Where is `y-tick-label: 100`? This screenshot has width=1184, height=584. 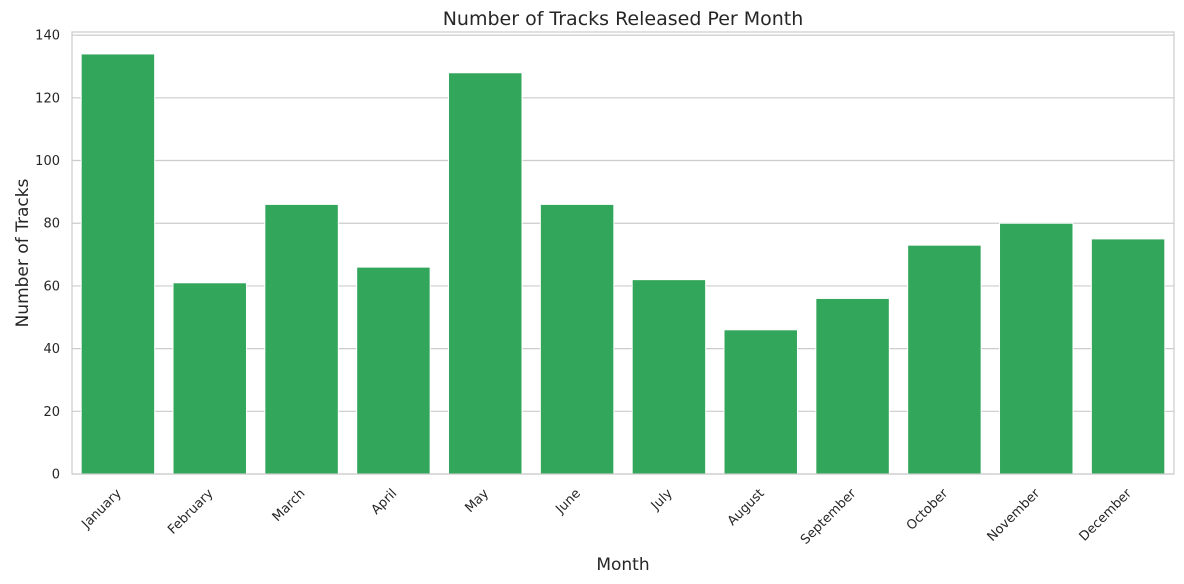 y-tick-label: 100 is located at coordinates (47, 161).